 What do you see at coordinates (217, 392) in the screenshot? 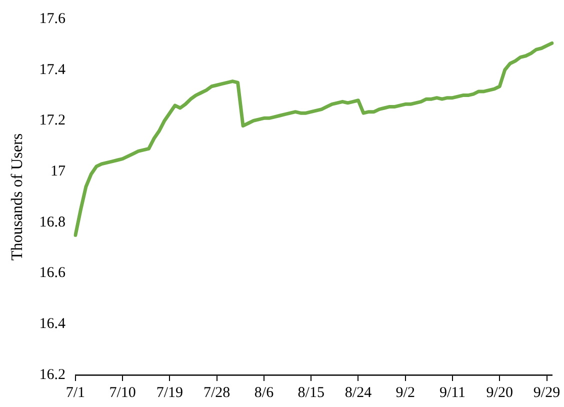
I see `x-tick-label: 7/28` at bounding box center [217, 392].